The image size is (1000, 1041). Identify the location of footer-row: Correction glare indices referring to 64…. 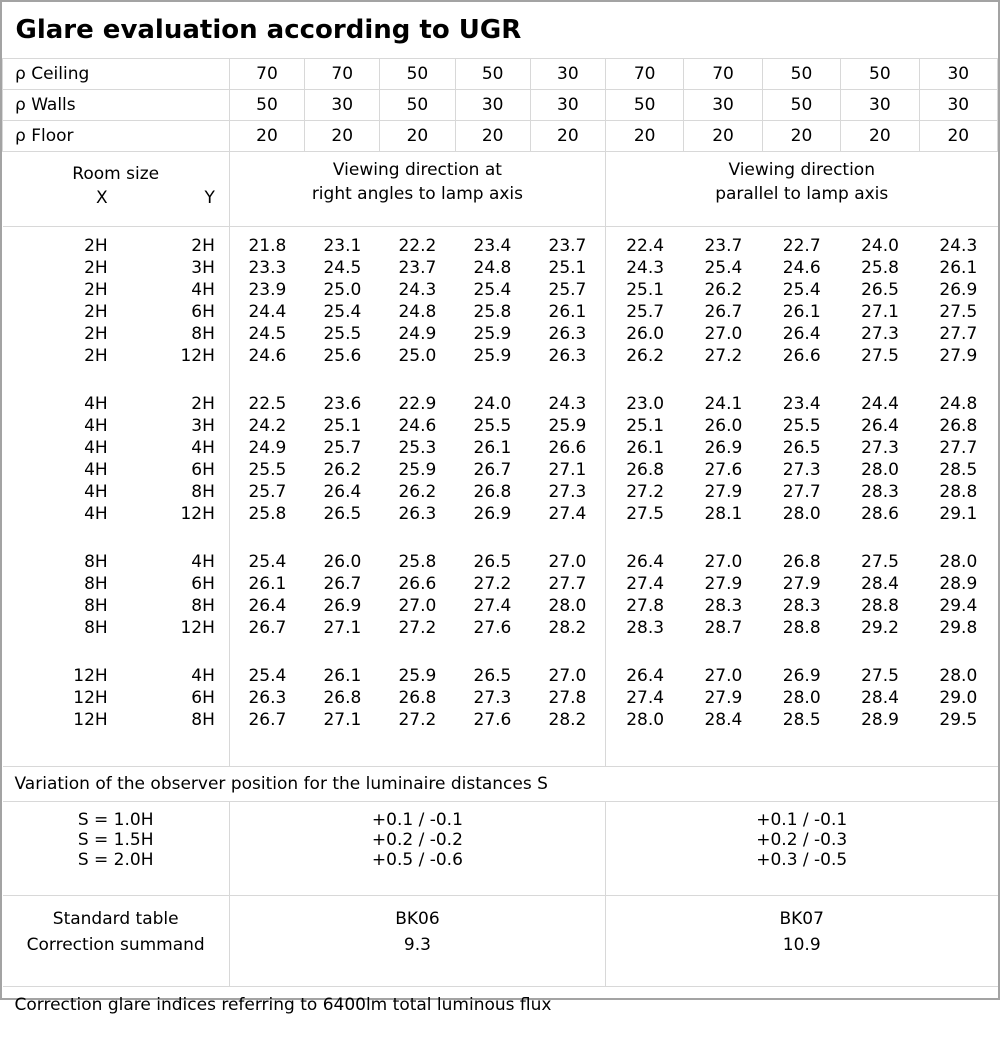
(500, 1014).